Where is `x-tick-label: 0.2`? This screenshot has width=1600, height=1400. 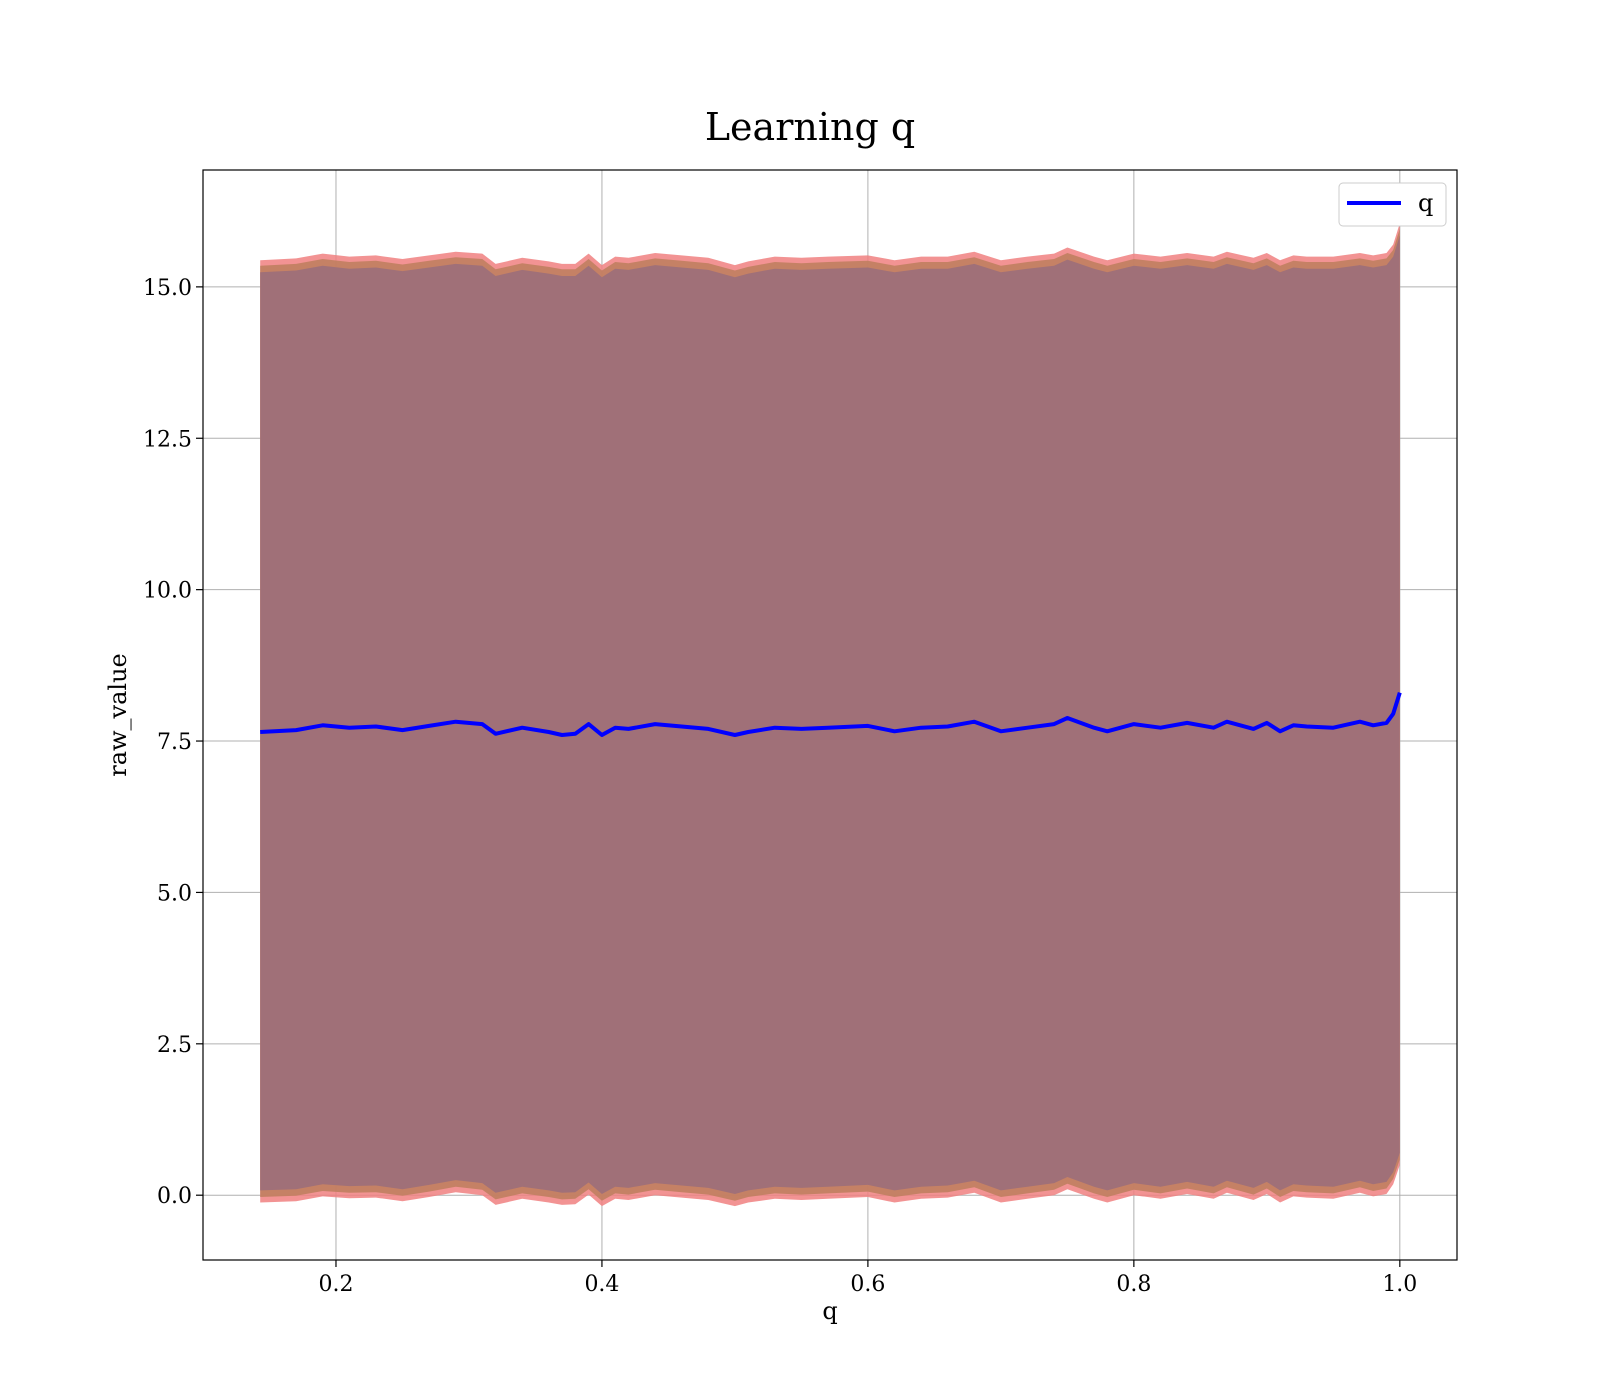
x-tick-label: 0.2 is located at coordinates (335, 1284).